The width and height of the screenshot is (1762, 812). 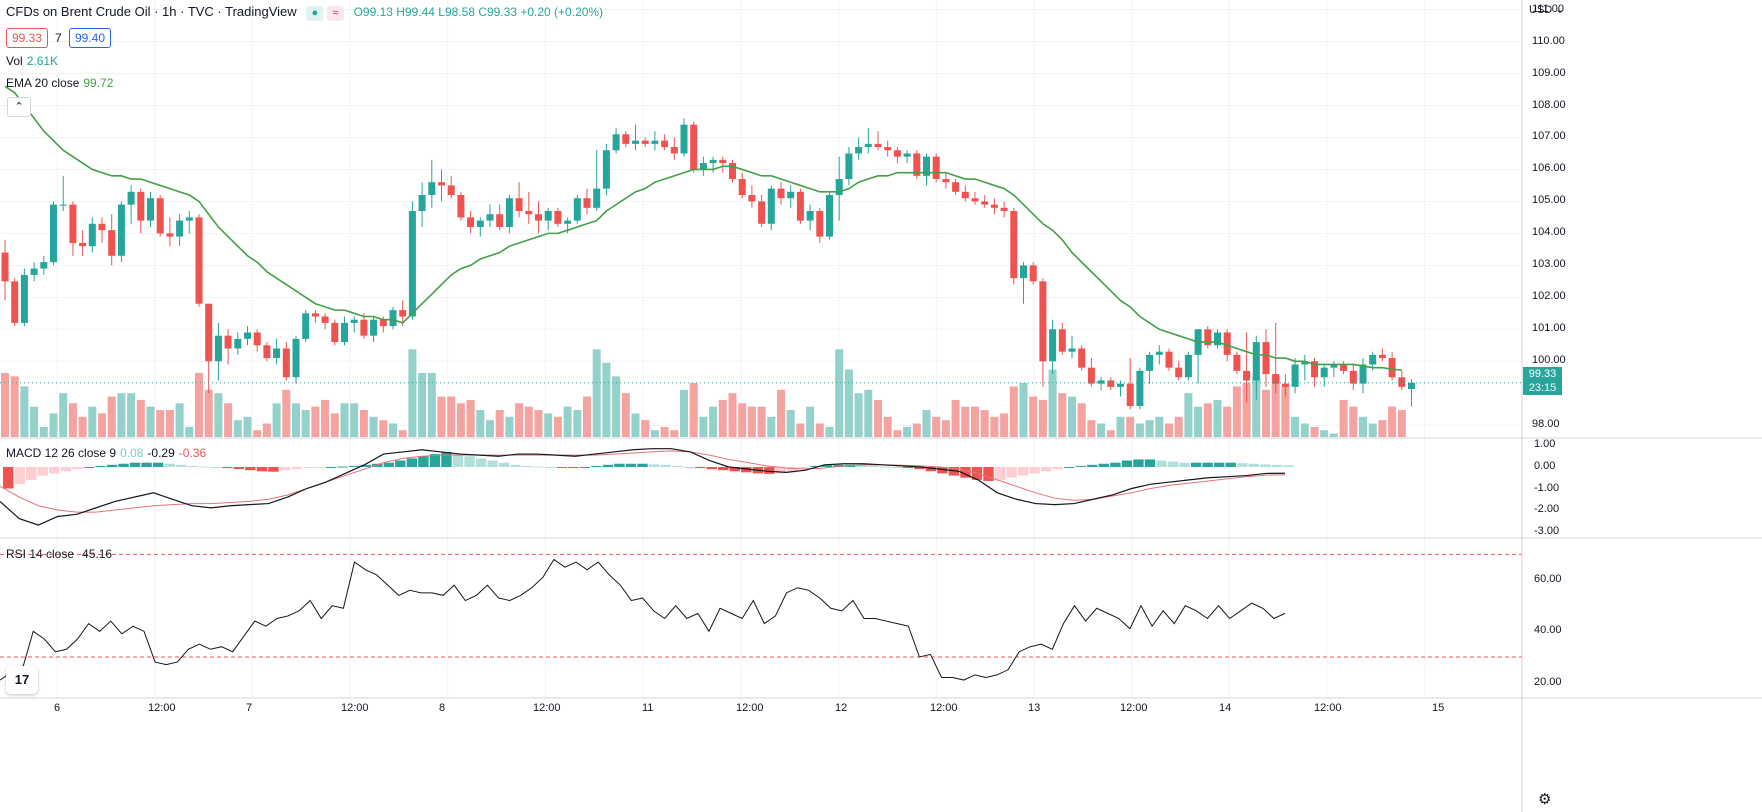 I want to click on volume-legend: Vol 2.61K, so click(x=32, y=61).